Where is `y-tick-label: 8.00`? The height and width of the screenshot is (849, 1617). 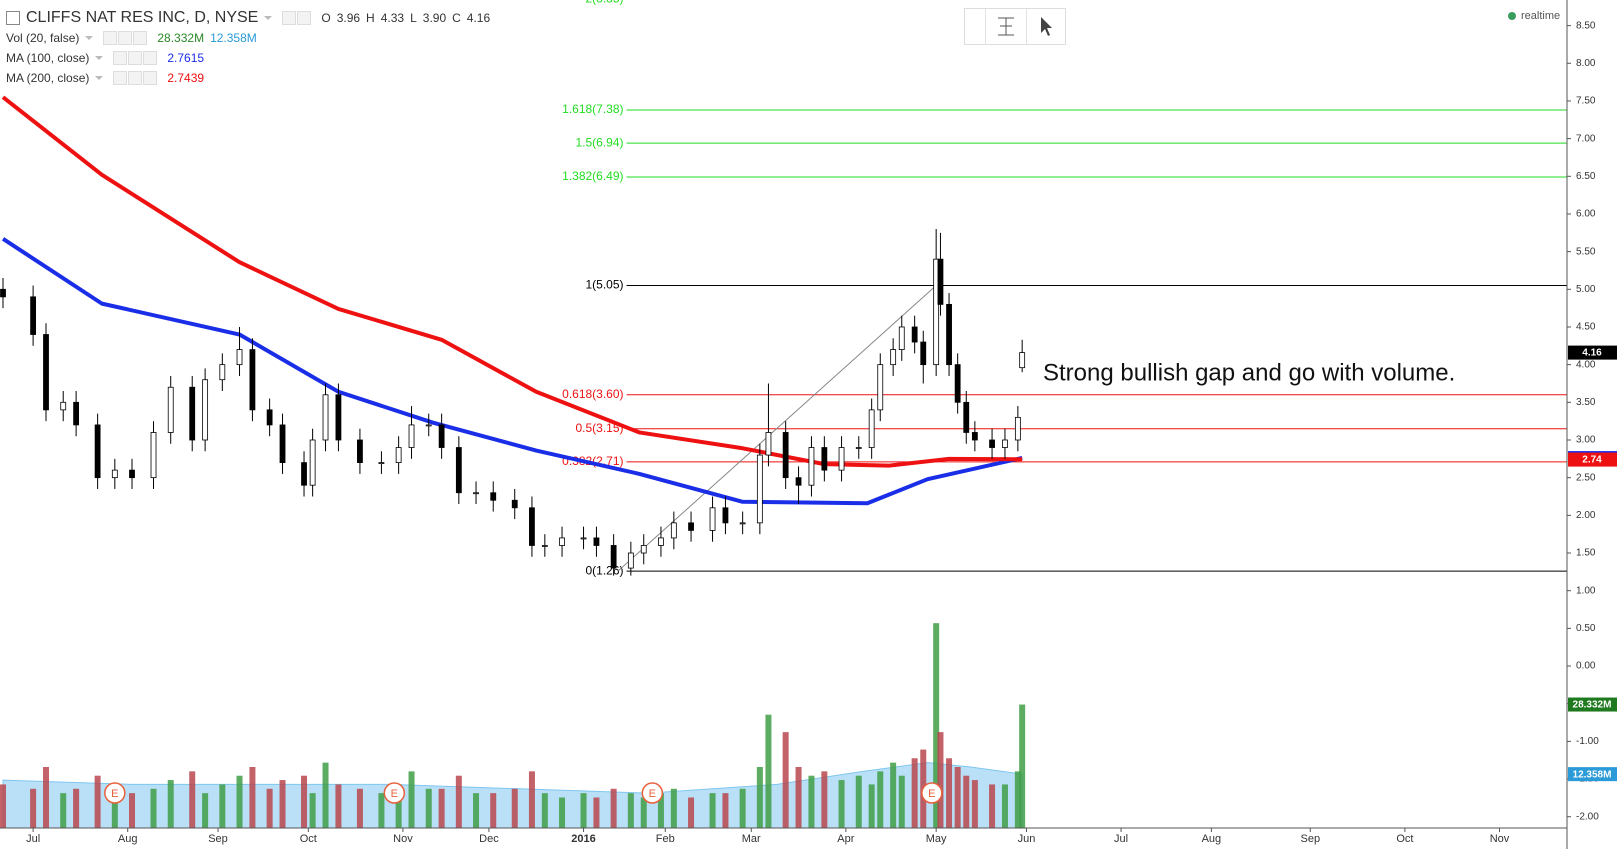
y-tick-label: 8.00 is located at coordinates (1586, 63).